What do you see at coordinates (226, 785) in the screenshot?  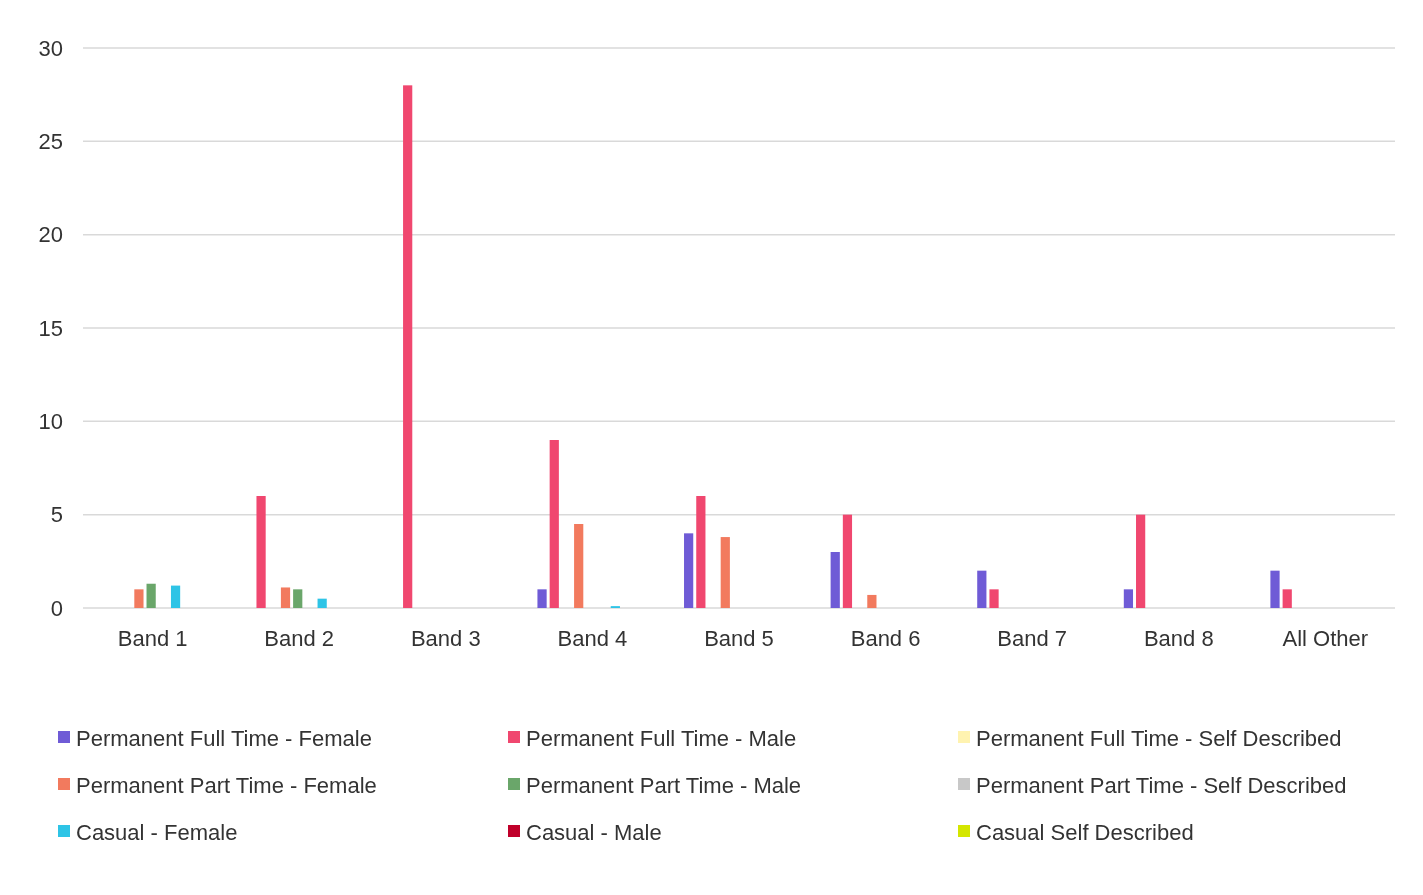 I see `legend-label: Permanent Part Time - Female` at bounding box center [226, 785].